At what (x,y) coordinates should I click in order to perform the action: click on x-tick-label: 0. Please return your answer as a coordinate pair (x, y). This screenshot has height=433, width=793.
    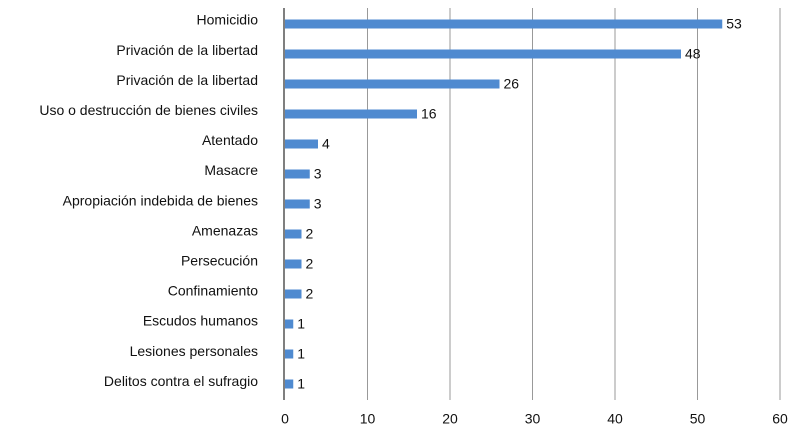
    Looking at the image, I should click on (285, 419).